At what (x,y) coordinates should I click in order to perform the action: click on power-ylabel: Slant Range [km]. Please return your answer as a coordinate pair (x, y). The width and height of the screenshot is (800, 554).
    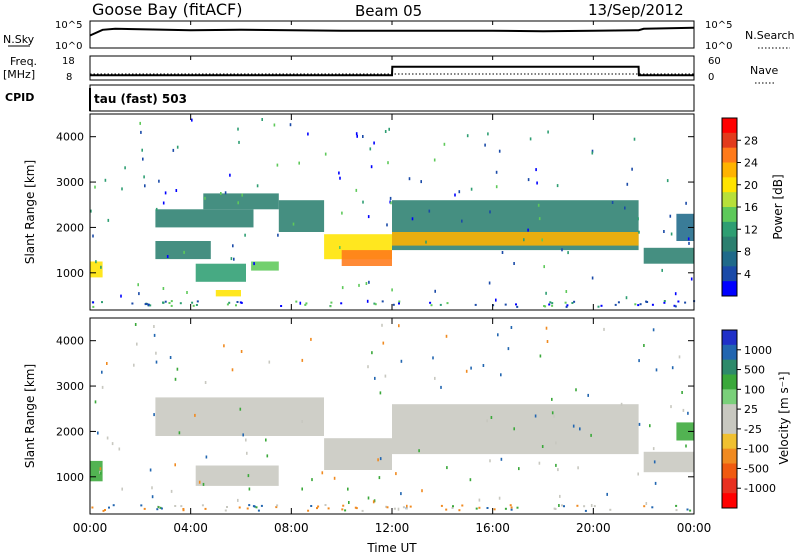
    Looking at the image, I should click on (30, 212).